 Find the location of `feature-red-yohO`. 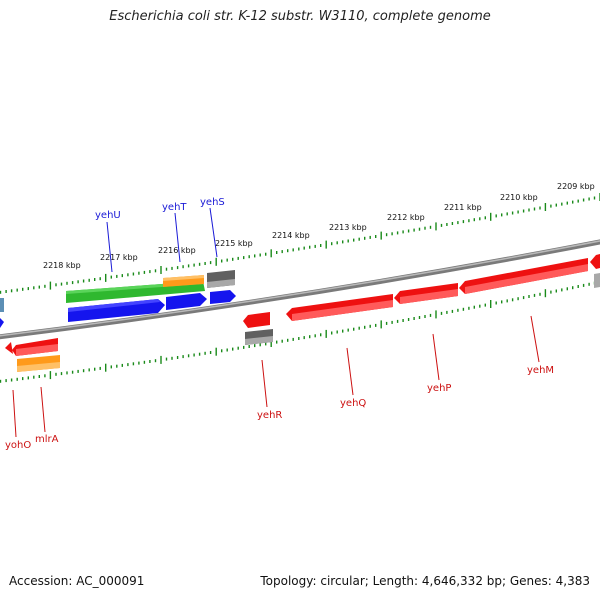

feature-red-yohO is located at coordinates (9, 348).